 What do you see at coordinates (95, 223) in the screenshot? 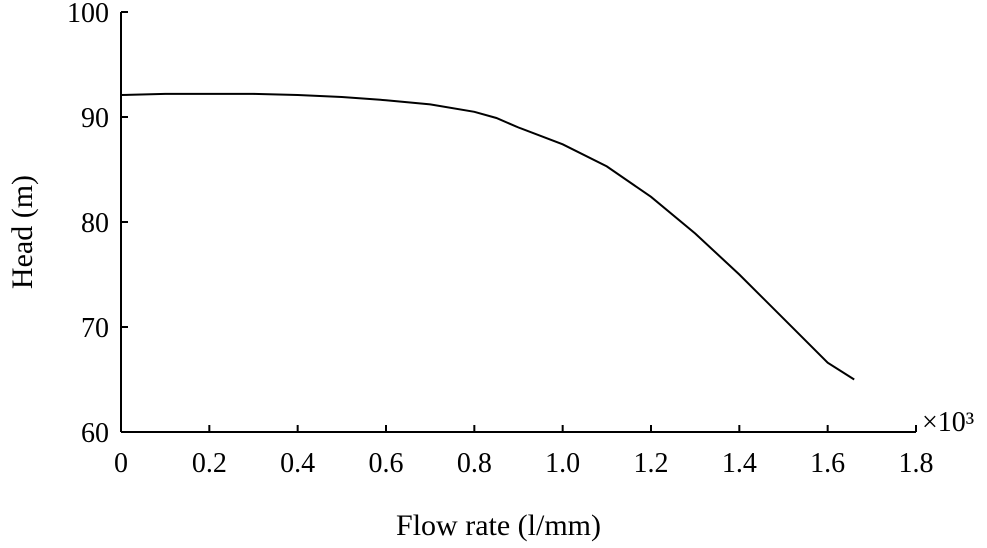
I see `y-tick-label: 80` at bounding box center [95, 223].